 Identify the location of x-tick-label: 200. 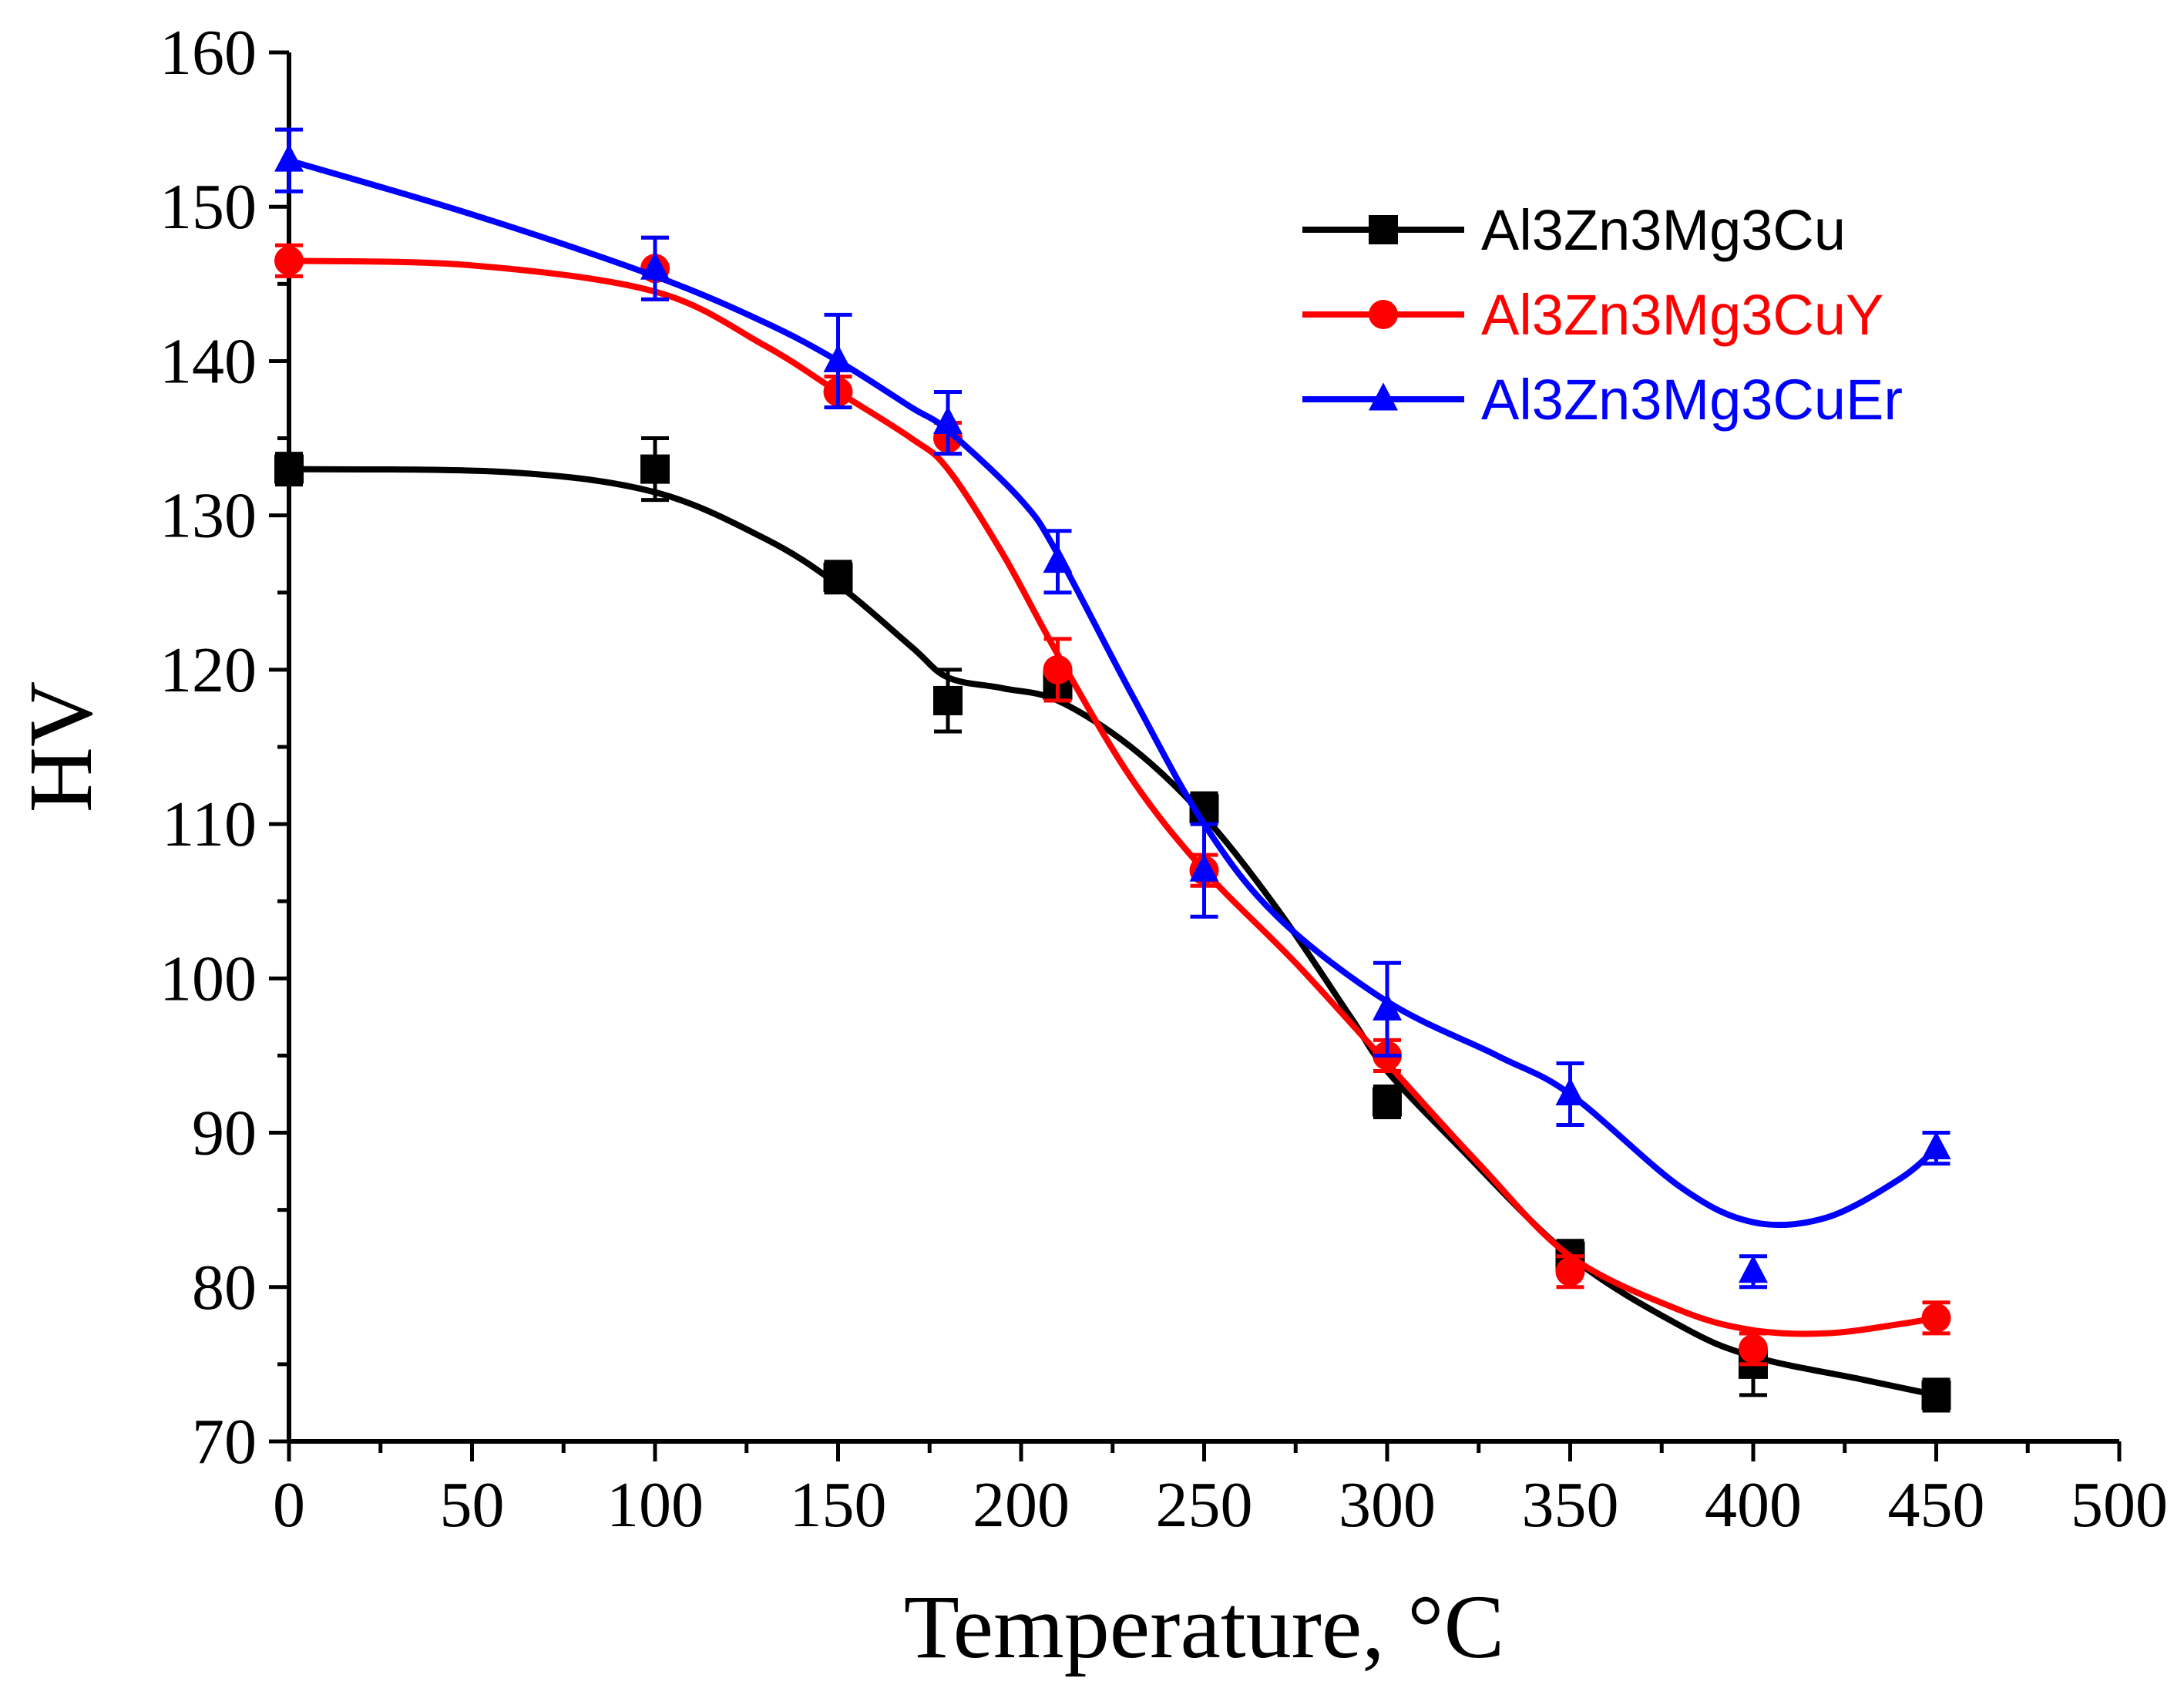
(1021, 1505).